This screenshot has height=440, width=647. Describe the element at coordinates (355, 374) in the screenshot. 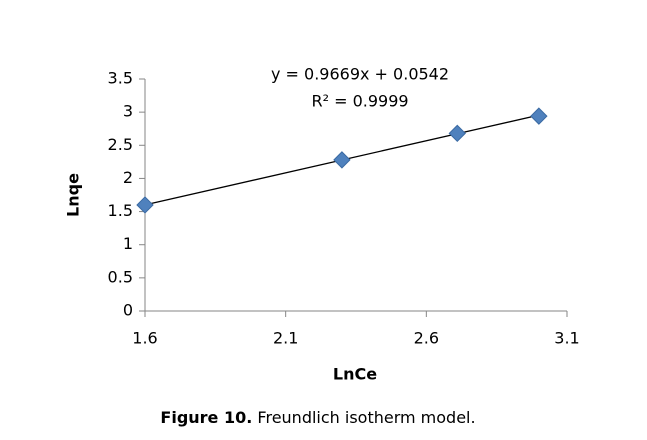

I see `x-axis-title: LnCe` at that location.